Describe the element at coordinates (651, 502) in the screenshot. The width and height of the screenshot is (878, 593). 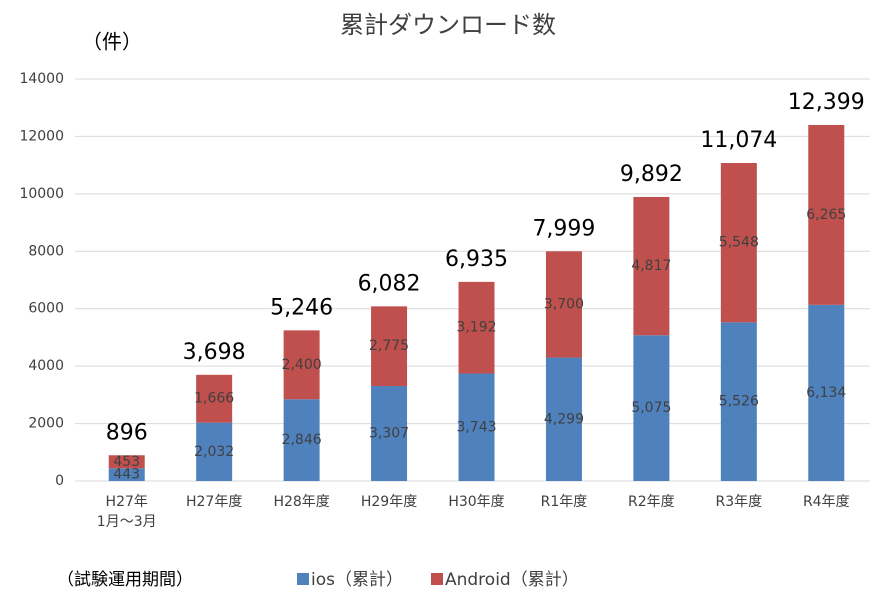
I see `x-tick-label: R2年度` at that location.